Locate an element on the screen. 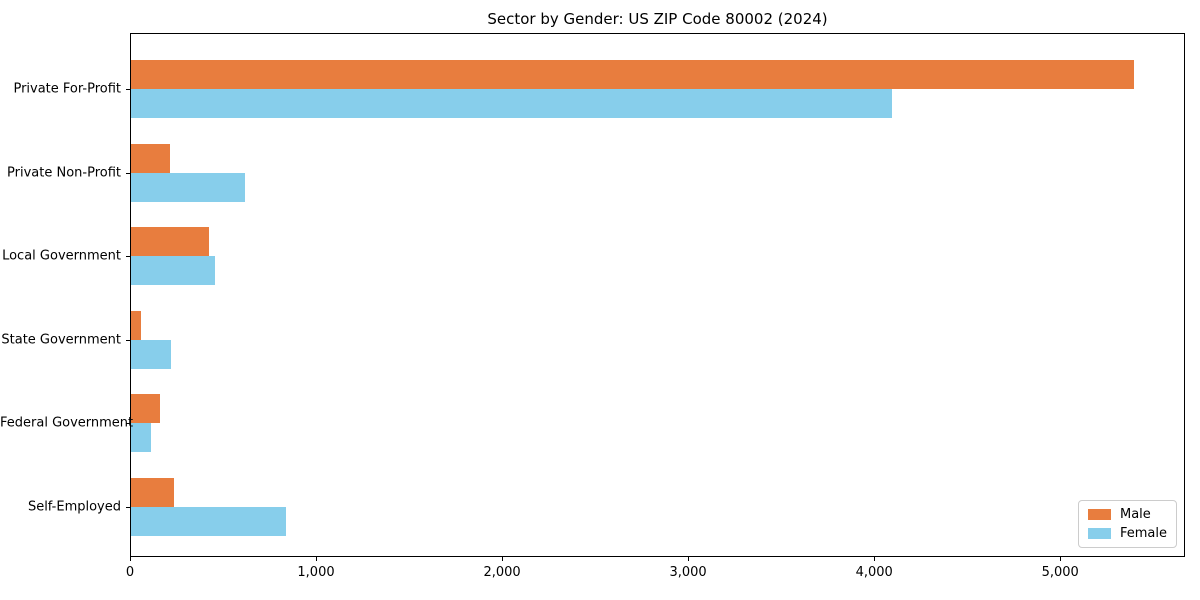 The width and height of the screenshot is (1200, 600). y-axis-label: Local Government is located at coordinates (61, 256).